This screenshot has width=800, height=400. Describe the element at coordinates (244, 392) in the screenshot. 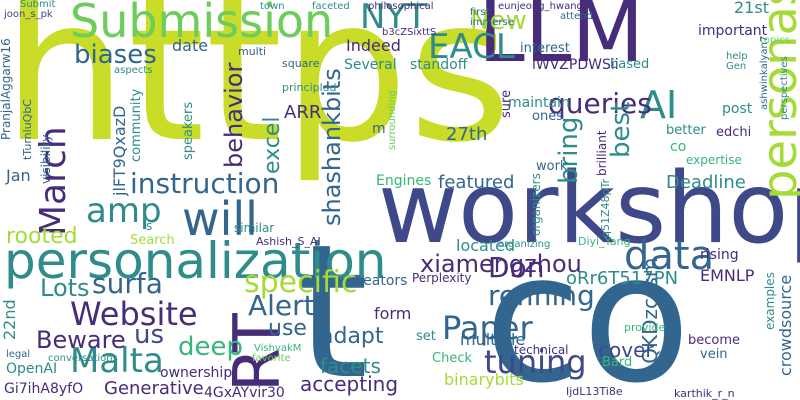

I see `word-4gxayvir30: 4GxAYvir30` at that location.